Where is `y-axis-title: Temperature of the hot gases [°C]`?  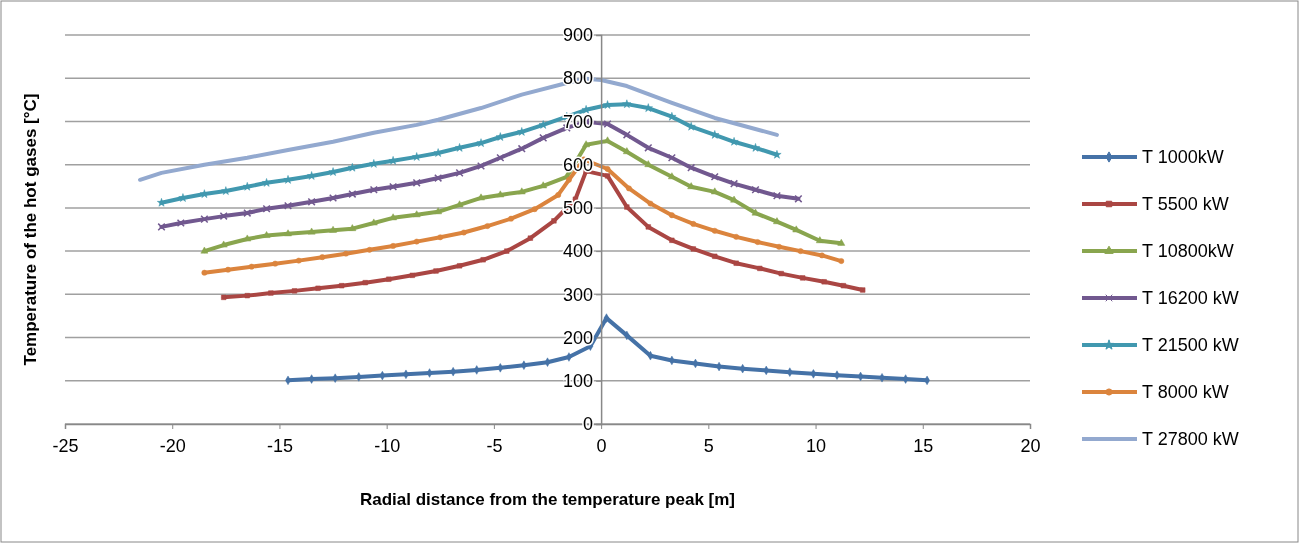 y-axis-title: Temperature of the hot gases [°C] is located at coordinates (30, 229).